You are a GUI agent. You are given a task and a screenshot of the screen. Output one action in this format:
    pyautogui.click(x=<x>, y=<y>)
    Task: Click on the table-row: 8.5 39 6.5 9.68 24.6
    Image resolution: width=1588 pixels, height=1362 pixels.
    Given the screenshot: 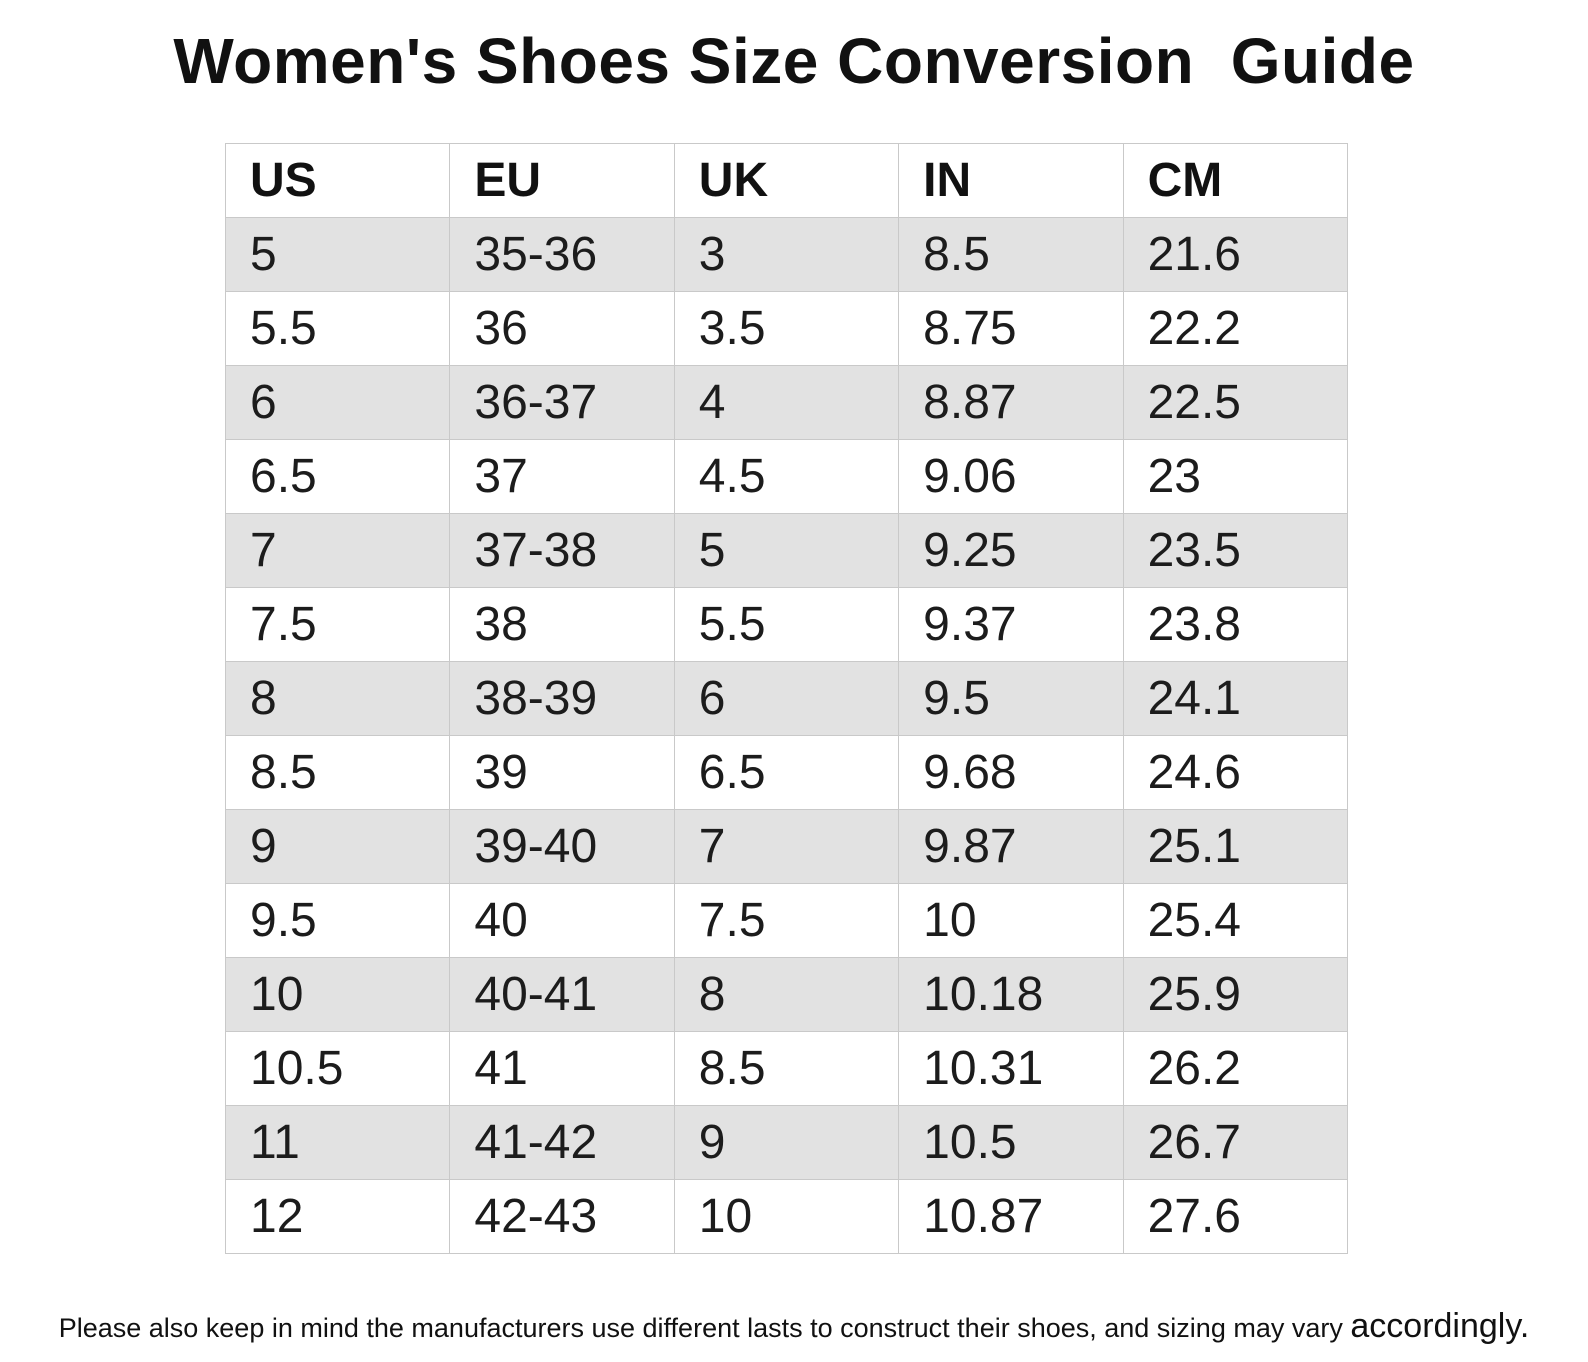 What is the action you would take?
    pyautogui.click(x=786, y=772)
    